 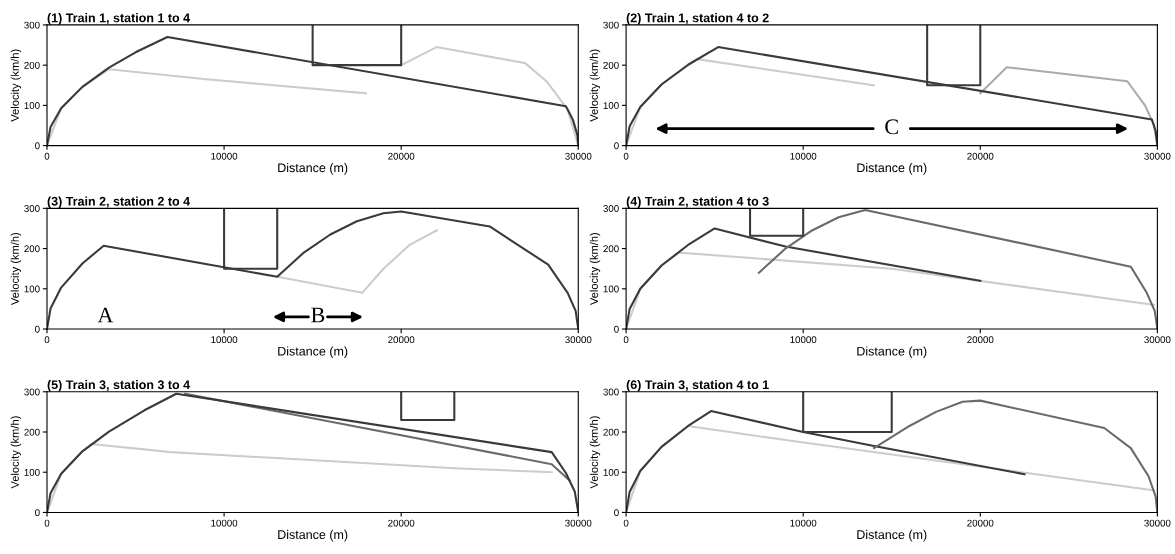 I want to click on chart-title: (6) Train 3, station 4 to 1, so click(x=697, y=385).